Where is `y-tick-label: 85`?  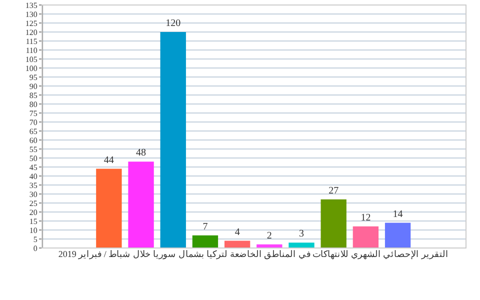 y-tick-label: 85 is located at coordinates (33, 95).